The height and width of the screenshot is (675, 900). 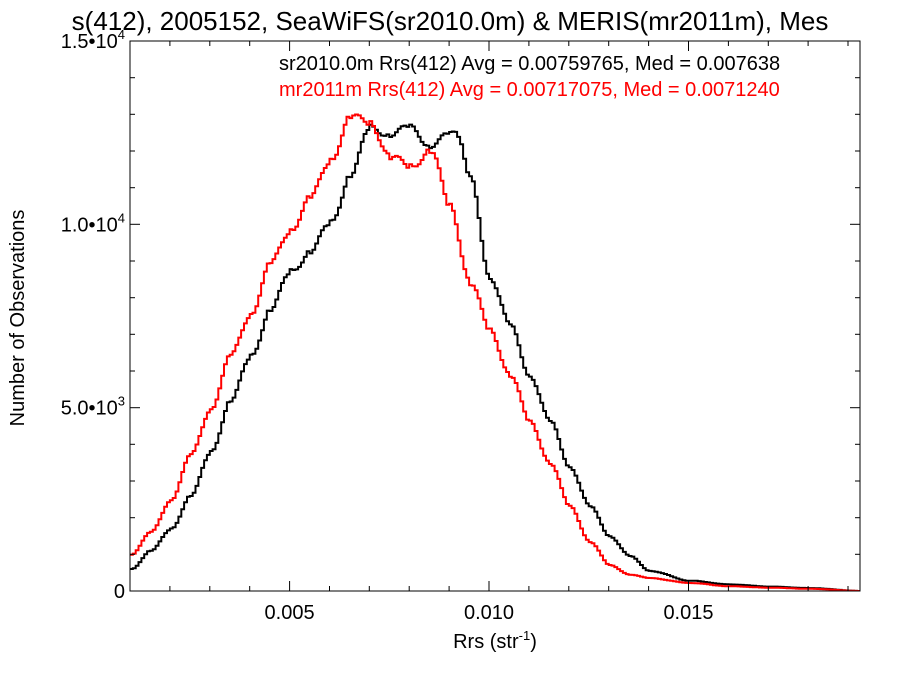 What do you see at coordinates (495, 640) in the screenshot?
I see `x-axis-label: Rrs (str-1)` at bounding box center [495, 640].